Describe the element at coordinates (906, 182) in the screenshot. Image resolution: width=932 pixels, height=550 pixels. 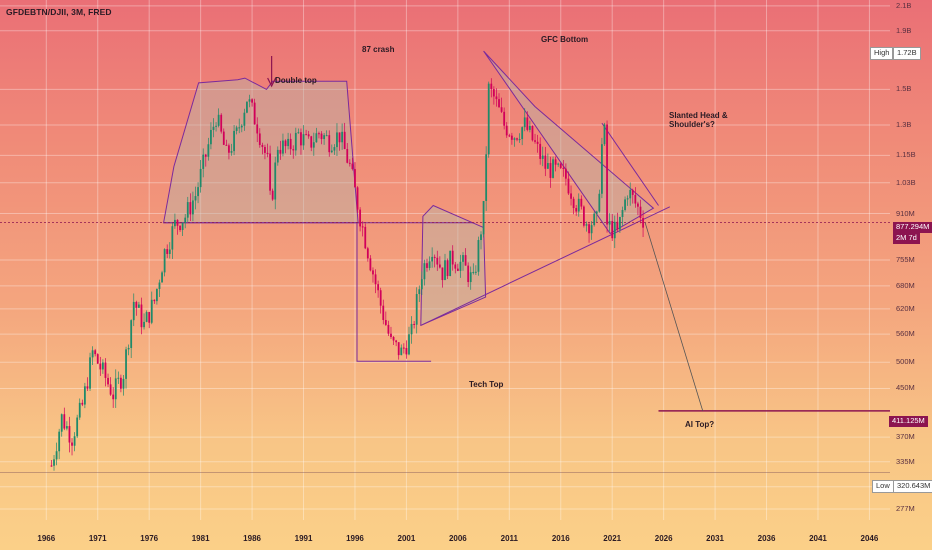
I see `y-tick-label: 1.03B` at that location.